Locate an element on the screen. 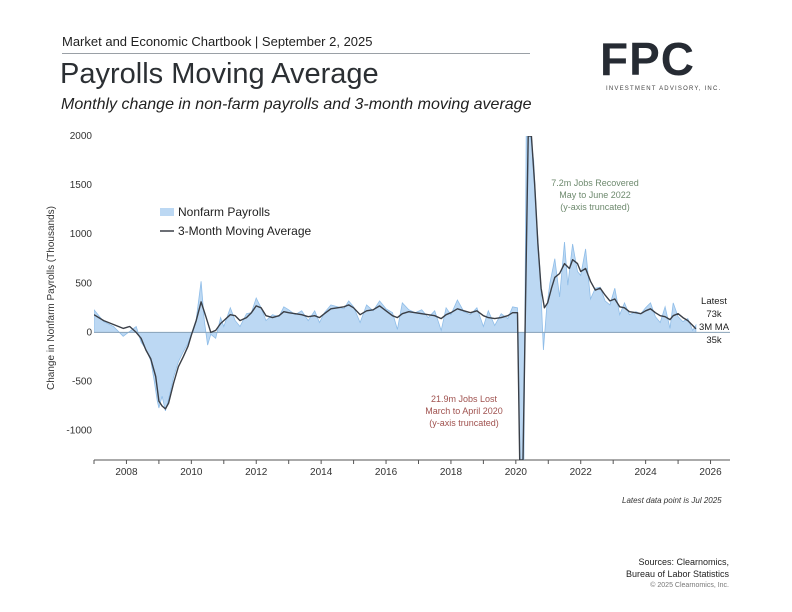  x-tick-label: 2020 is located at coordinates (516, 472).